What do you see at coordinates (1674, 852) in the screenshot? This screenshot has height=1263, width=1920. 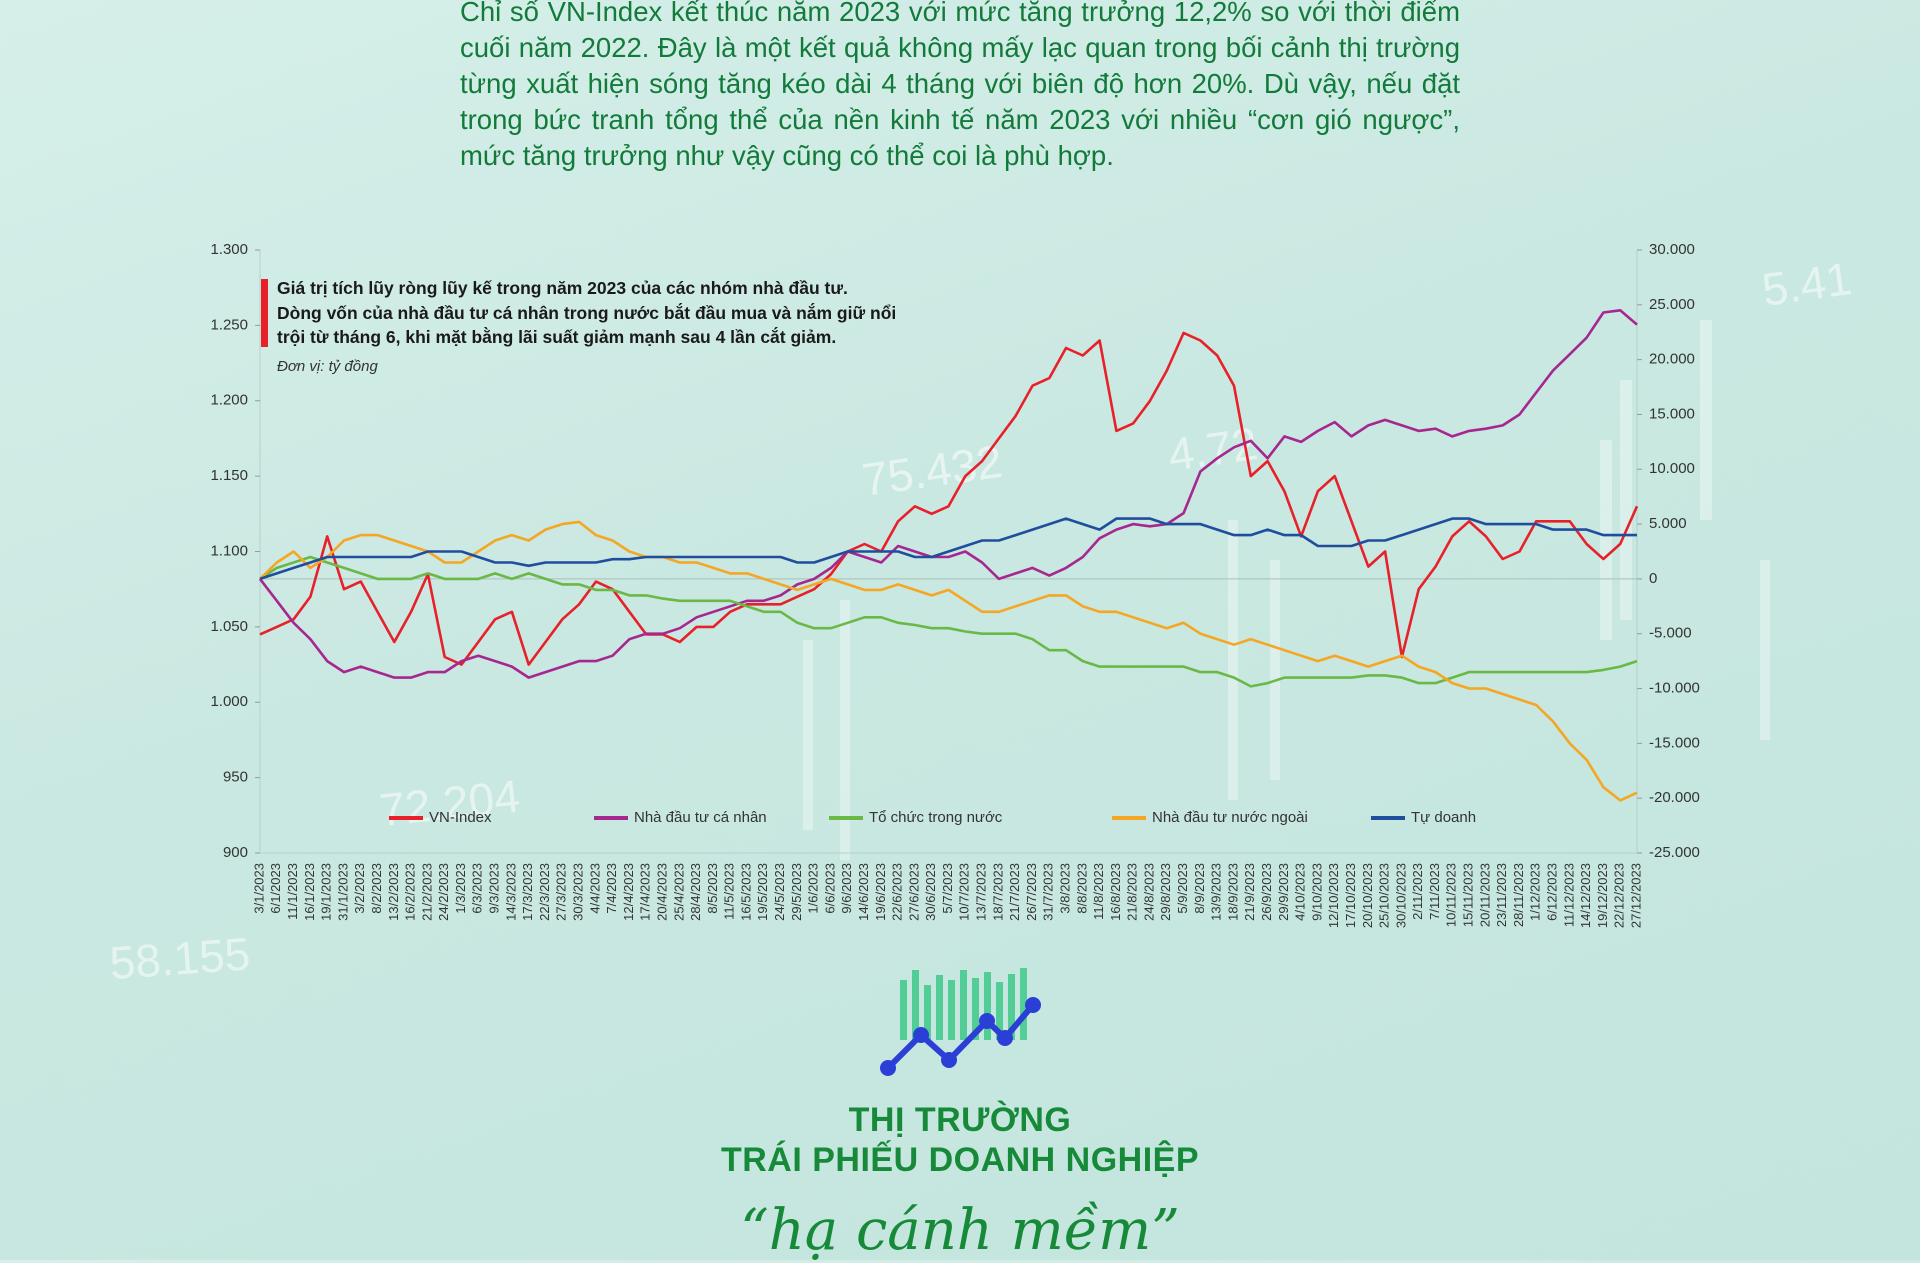 I see `y2-tick-label: -25.000` at bounding box center [1674, 852].